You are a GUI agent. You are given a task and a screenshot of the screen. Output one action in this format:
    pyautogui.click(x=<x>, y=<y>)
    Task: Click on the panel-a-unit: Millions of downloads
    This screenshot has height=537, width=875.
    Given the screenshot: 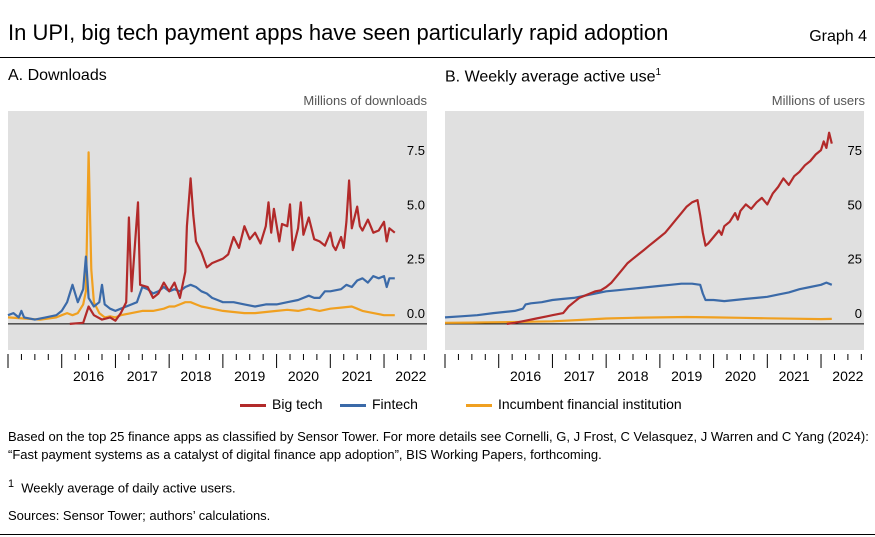 What is the action you would take?
    pyautogui.click(x=365, y=100)
    